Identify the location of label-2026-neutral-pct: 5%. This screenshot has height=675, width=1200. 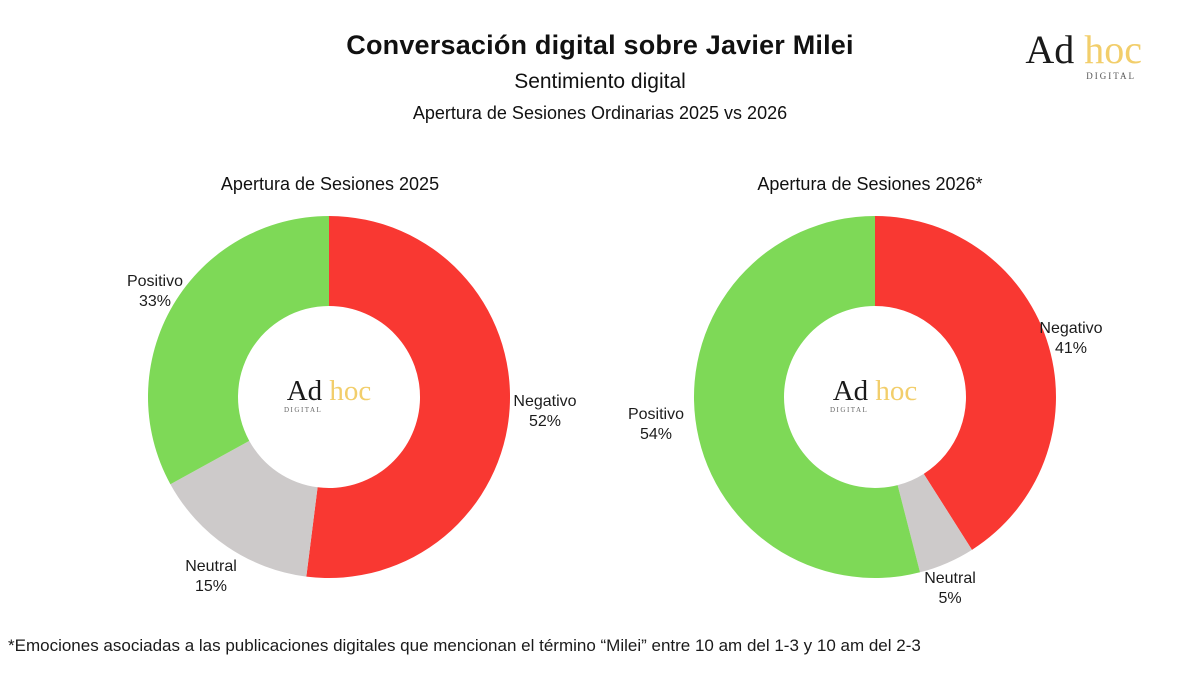
(950, 598).